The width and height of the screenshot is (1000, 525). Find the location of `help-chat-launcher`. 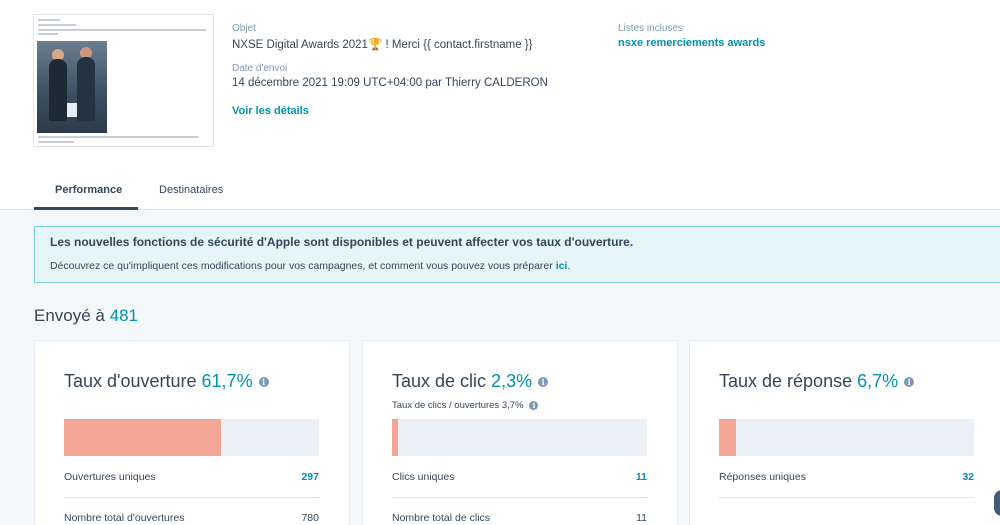

help-chat-launcher is located at coordinates (997, 503).